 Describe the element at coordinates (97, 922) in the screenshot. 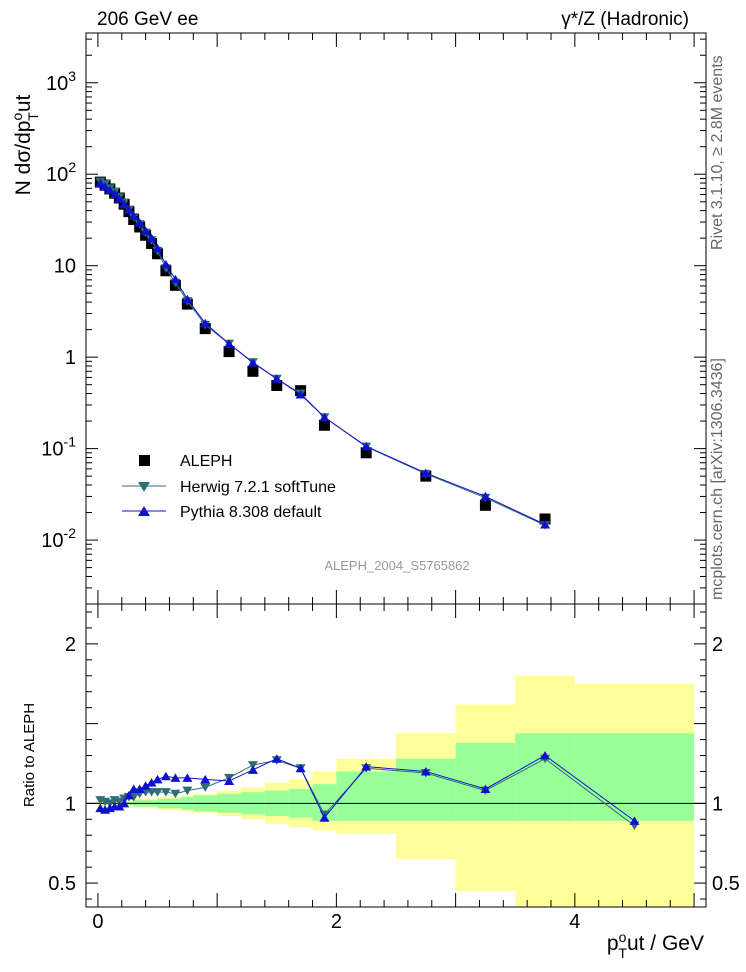

I see `ratio-x-tick-label: 0` at that location.